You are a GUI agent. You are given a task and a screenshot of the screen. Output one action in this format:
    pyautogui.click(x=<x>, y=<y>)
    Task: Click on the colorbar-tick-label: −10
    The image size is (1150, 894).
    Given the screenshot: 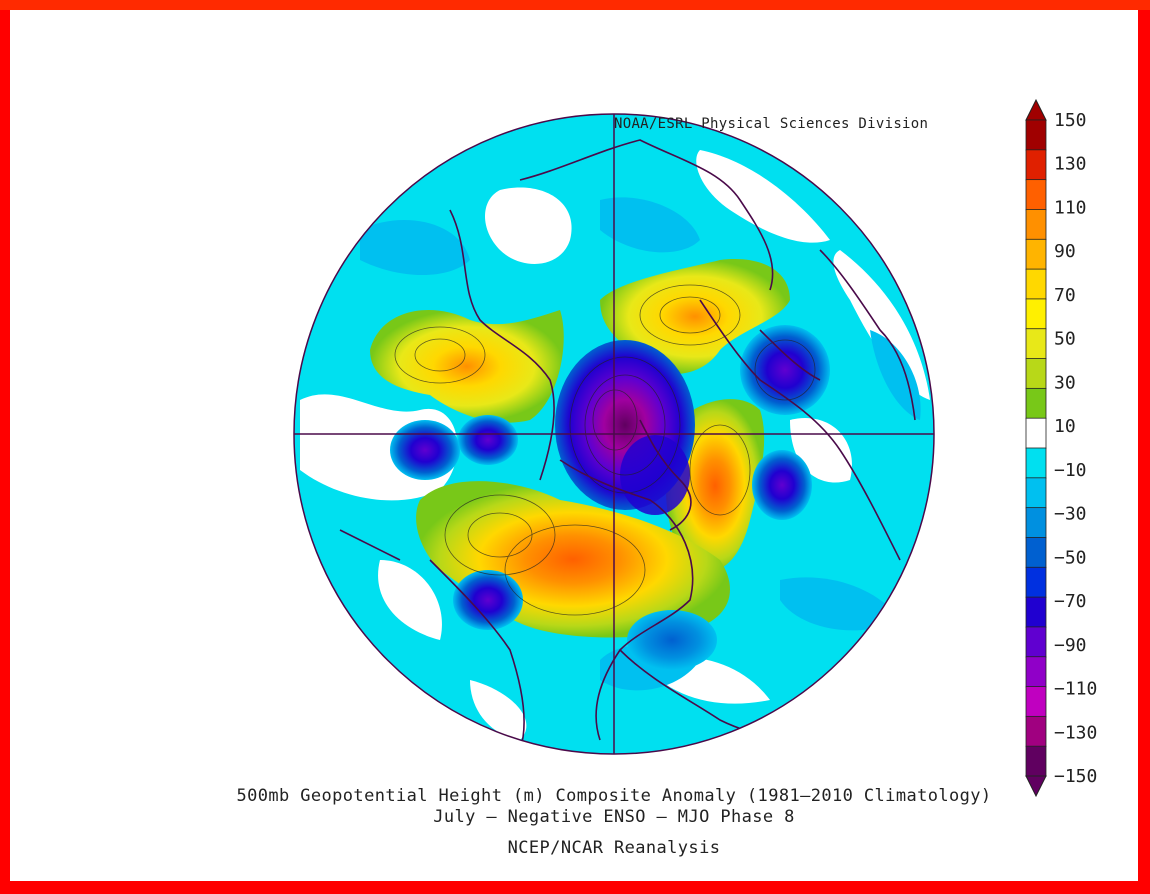 What is the action you would take?
    pyautogui.click(x=1070, y=470)
    